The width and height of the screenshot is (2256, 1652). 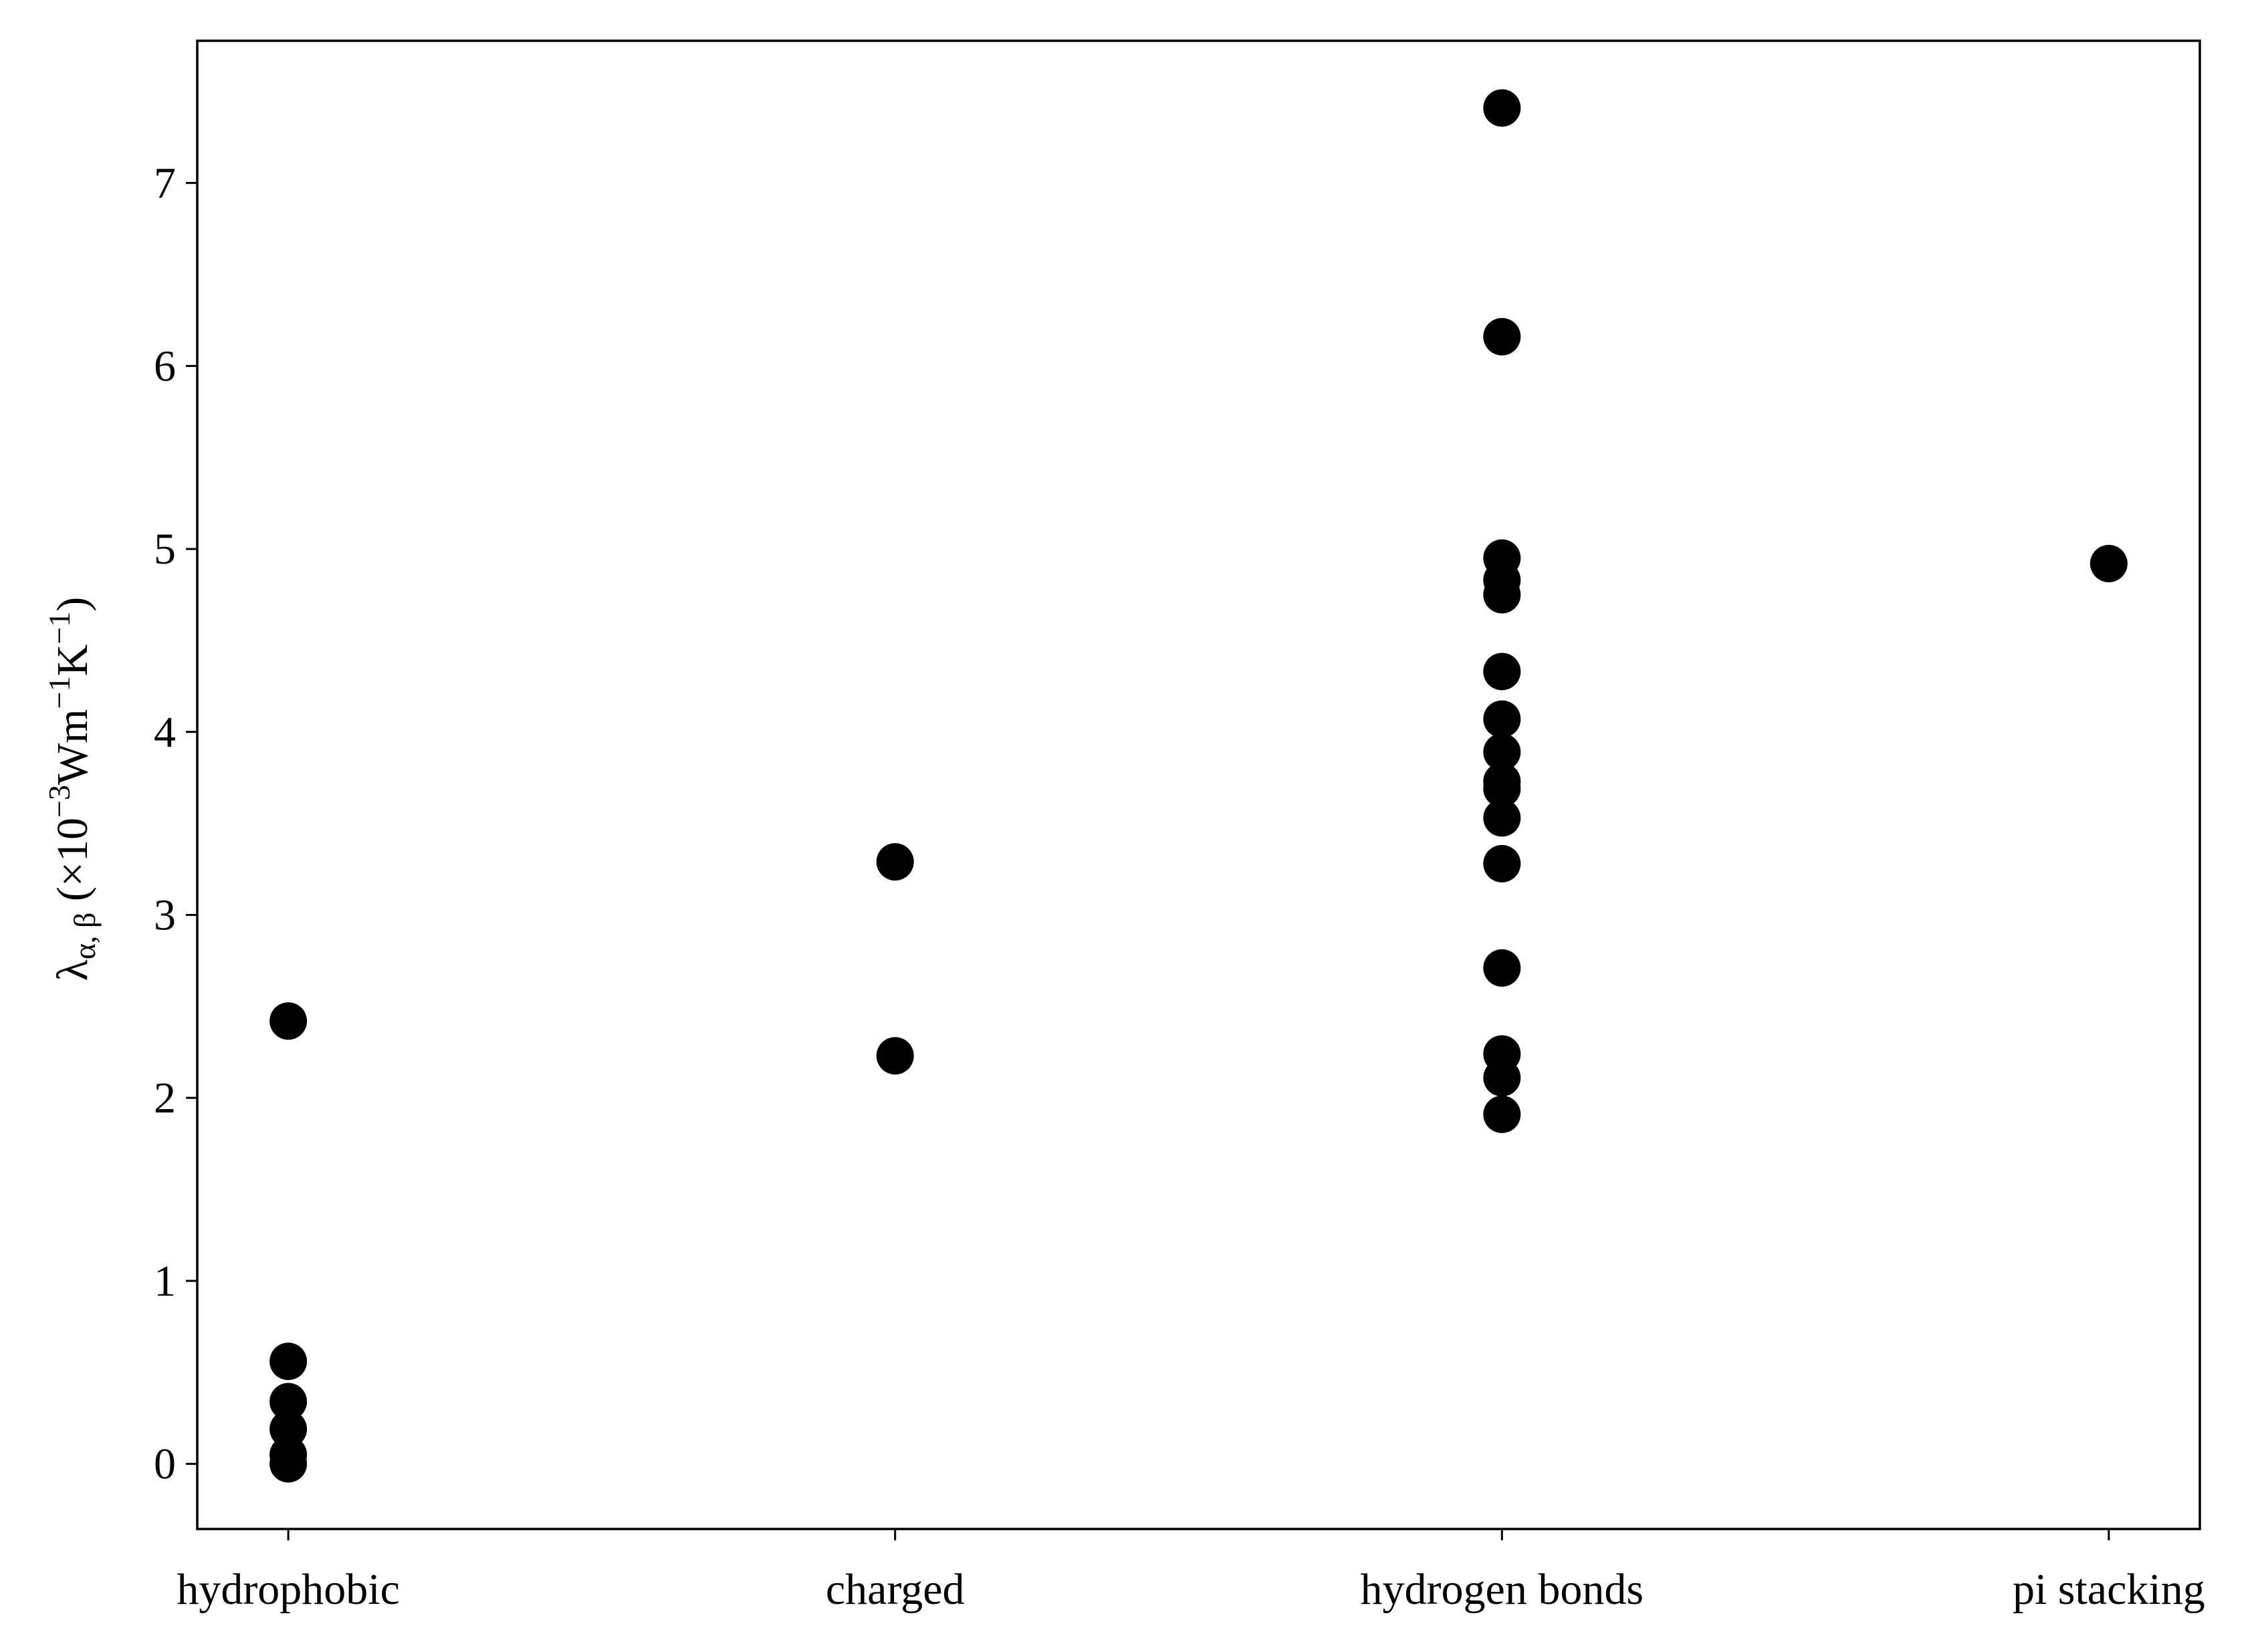 I want to click on y-axis-label-part: (×10, so click(x=72, y=865).